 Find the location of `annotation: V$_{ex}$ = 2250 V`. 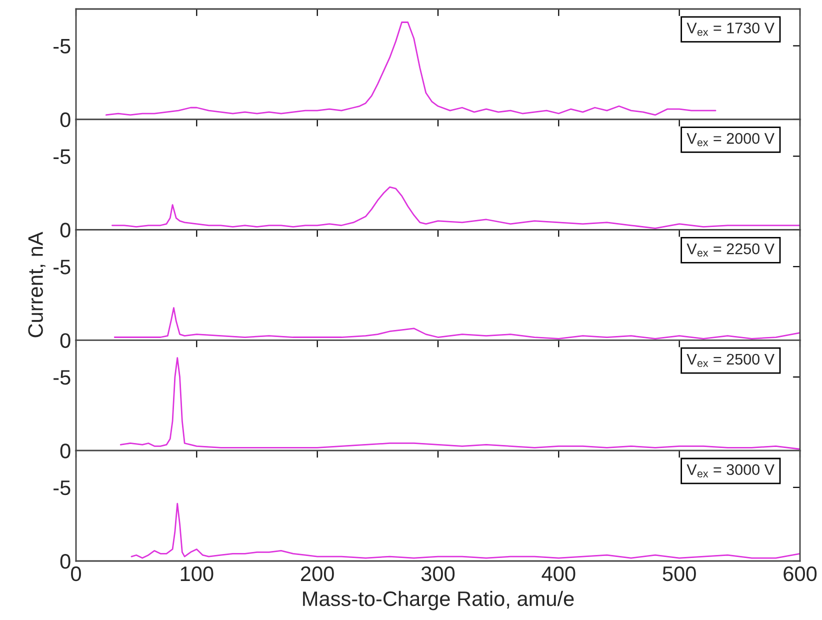

annotation: V$_{ex}$ = 2250 V is located at coordinates (730, 250).